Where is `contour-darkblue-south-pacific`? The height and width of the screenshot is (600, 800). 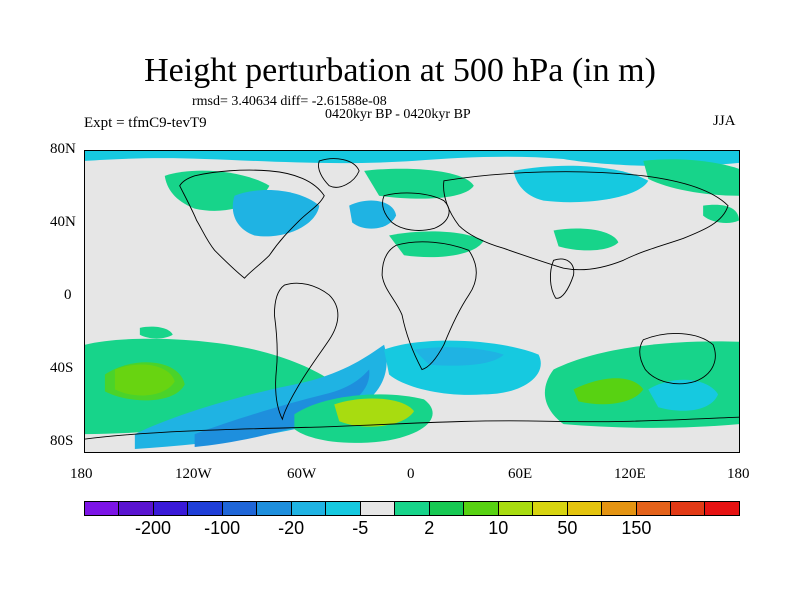 contour-darkblue-south-pacific is located at coordinates (282, 408).